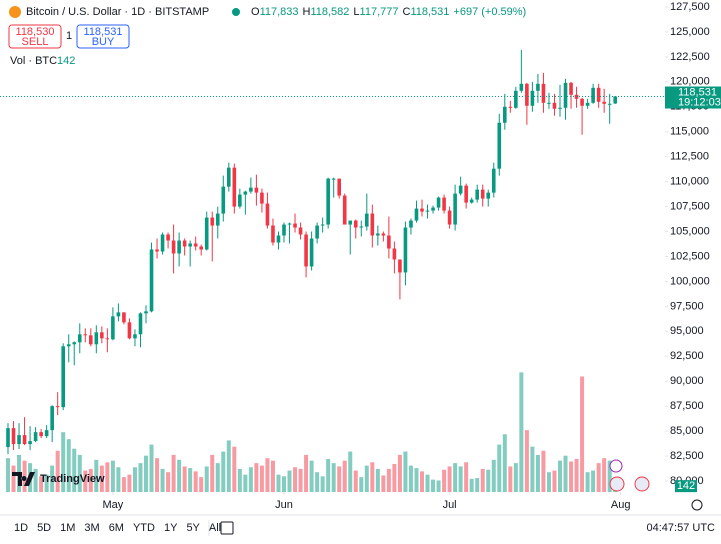  I want to click on range-button: 5Y, so click(193, 528).